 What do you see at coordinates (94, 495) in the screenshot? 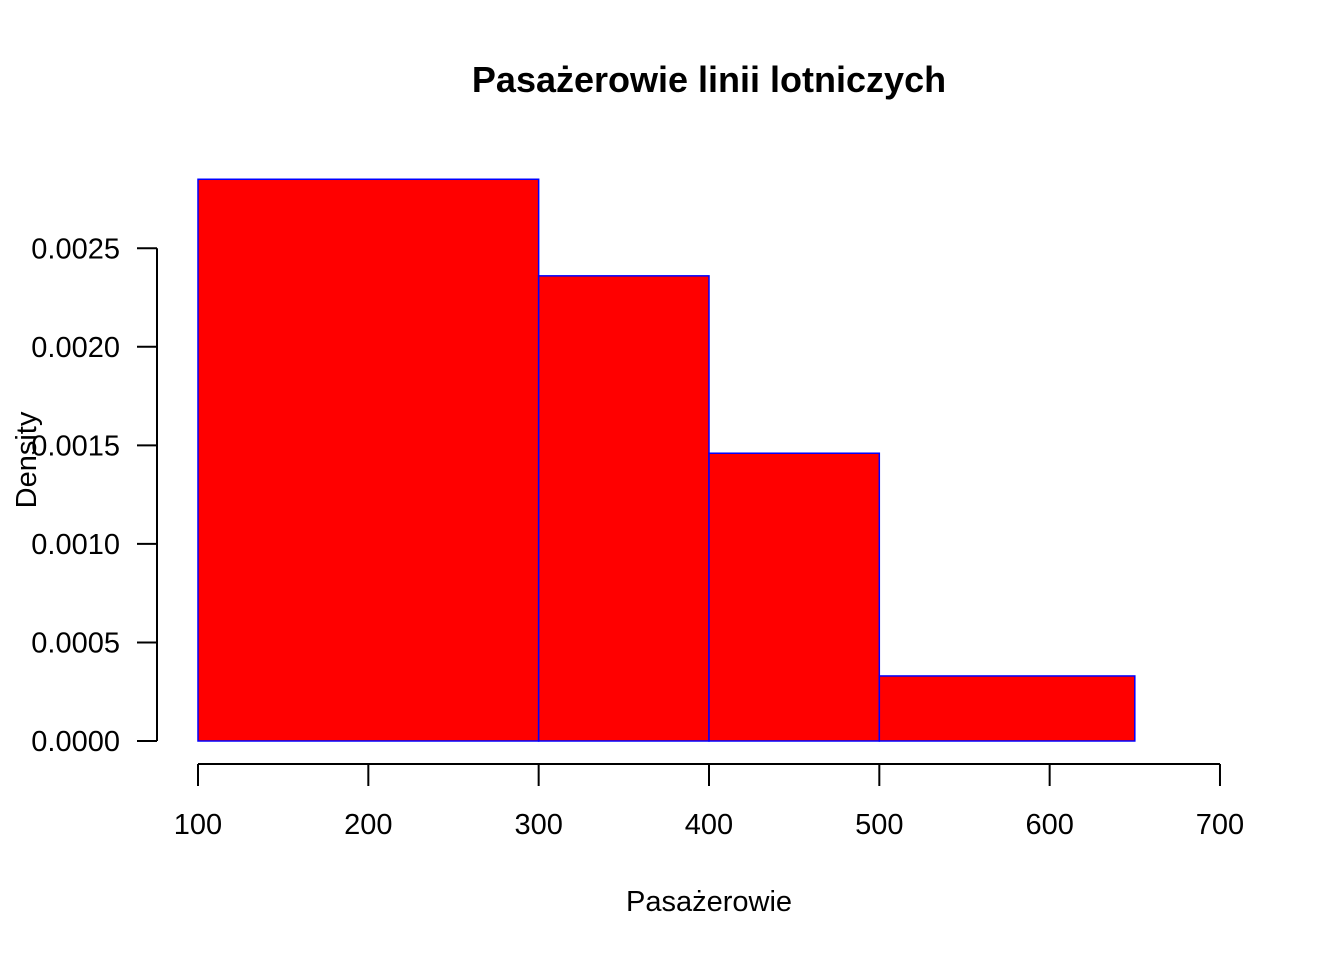
I see `y-axis: 0.0000 0.0005 0.0010 0.0015 0.0020 0.0025` at bounding box center [94, 495].